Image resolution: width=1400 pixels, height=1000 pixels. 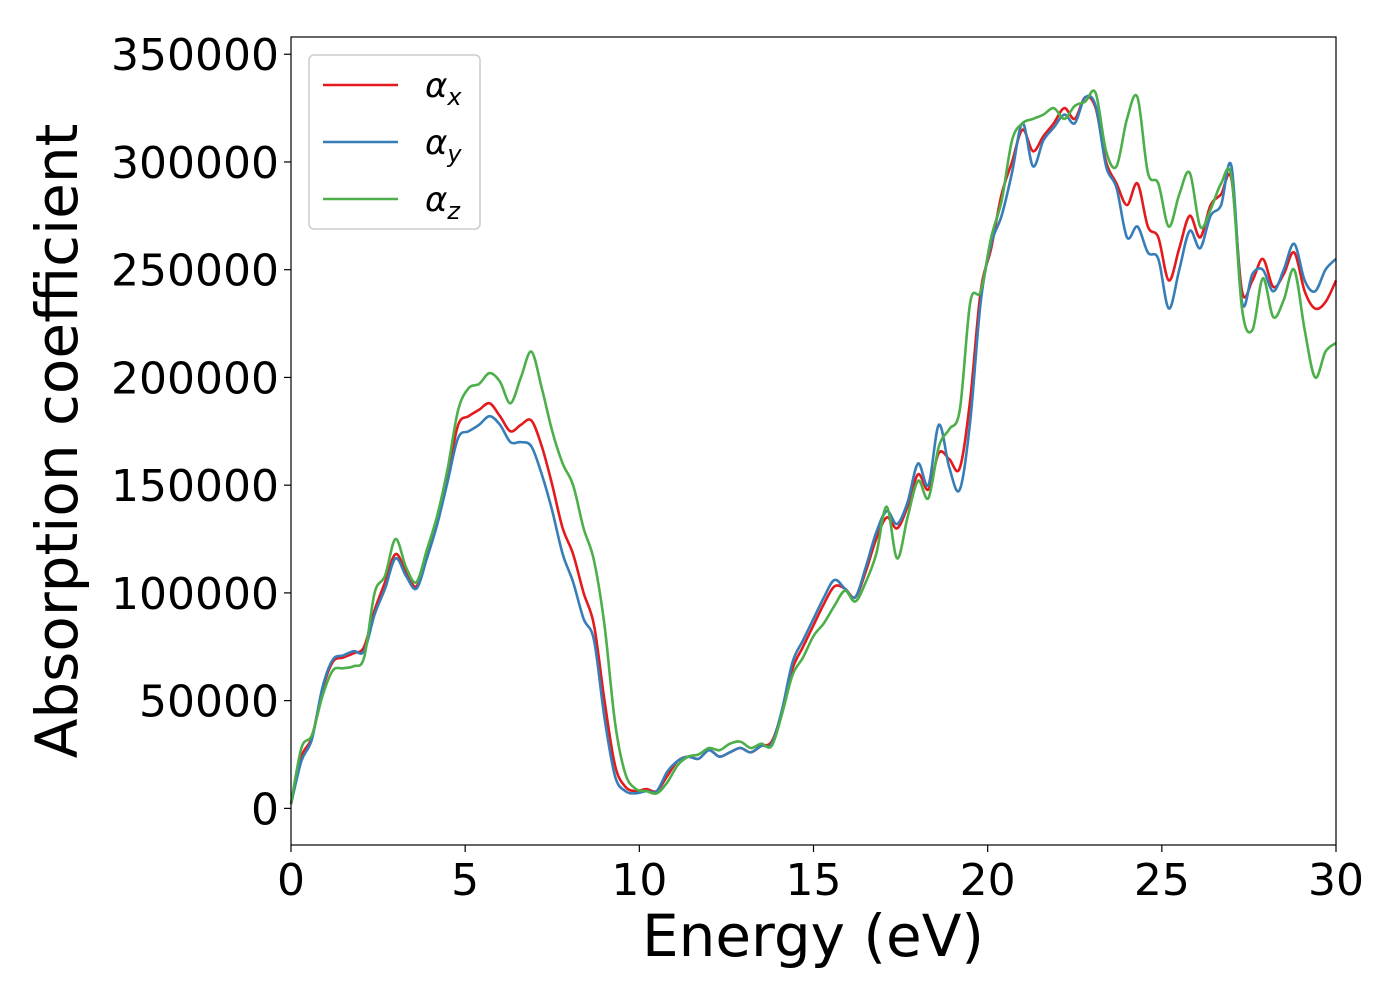 I want to click on y-axis-title: Absorption coefficient, so click(x=57, y=441).